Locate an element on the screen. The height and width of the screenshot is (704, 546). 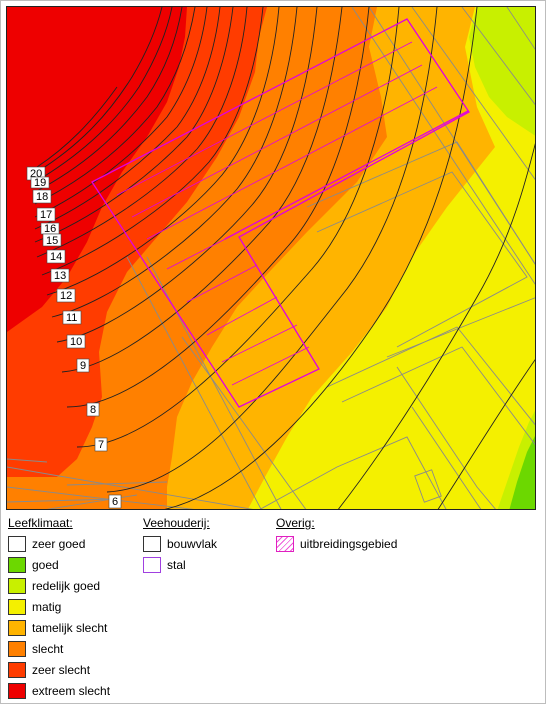
contour-label-16: 16 is located at coordinates (50, 228).